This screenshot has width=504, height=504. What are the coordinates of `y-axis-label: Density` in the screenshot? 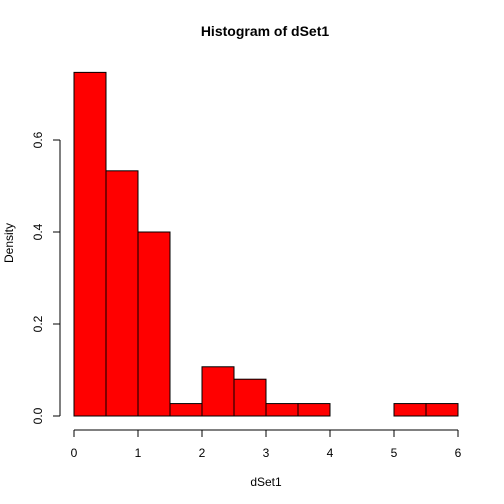 It's located at (9, 243).